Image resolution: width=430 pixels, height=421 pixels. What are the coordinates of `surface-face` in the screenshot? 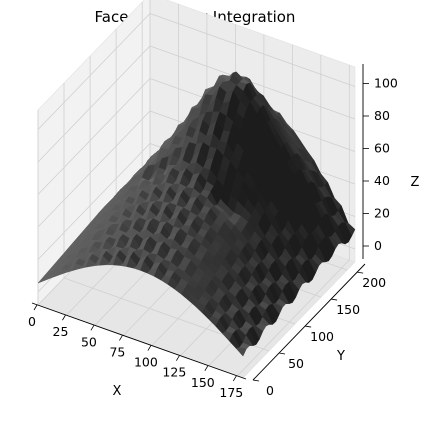 It's located at (241, 352).